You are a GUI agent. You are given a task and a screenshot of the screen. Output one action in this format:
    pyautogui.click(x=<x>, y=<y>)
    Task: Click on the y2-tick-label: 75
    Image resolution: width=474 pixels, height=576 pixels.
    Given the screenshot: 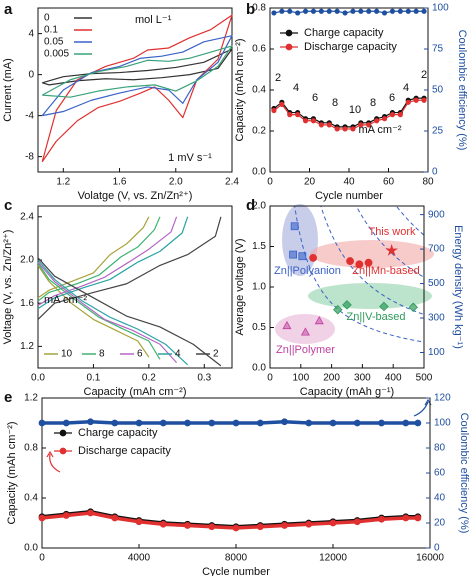 What is the action you would take?
    pyautogui.click(x=438, y=49)
    